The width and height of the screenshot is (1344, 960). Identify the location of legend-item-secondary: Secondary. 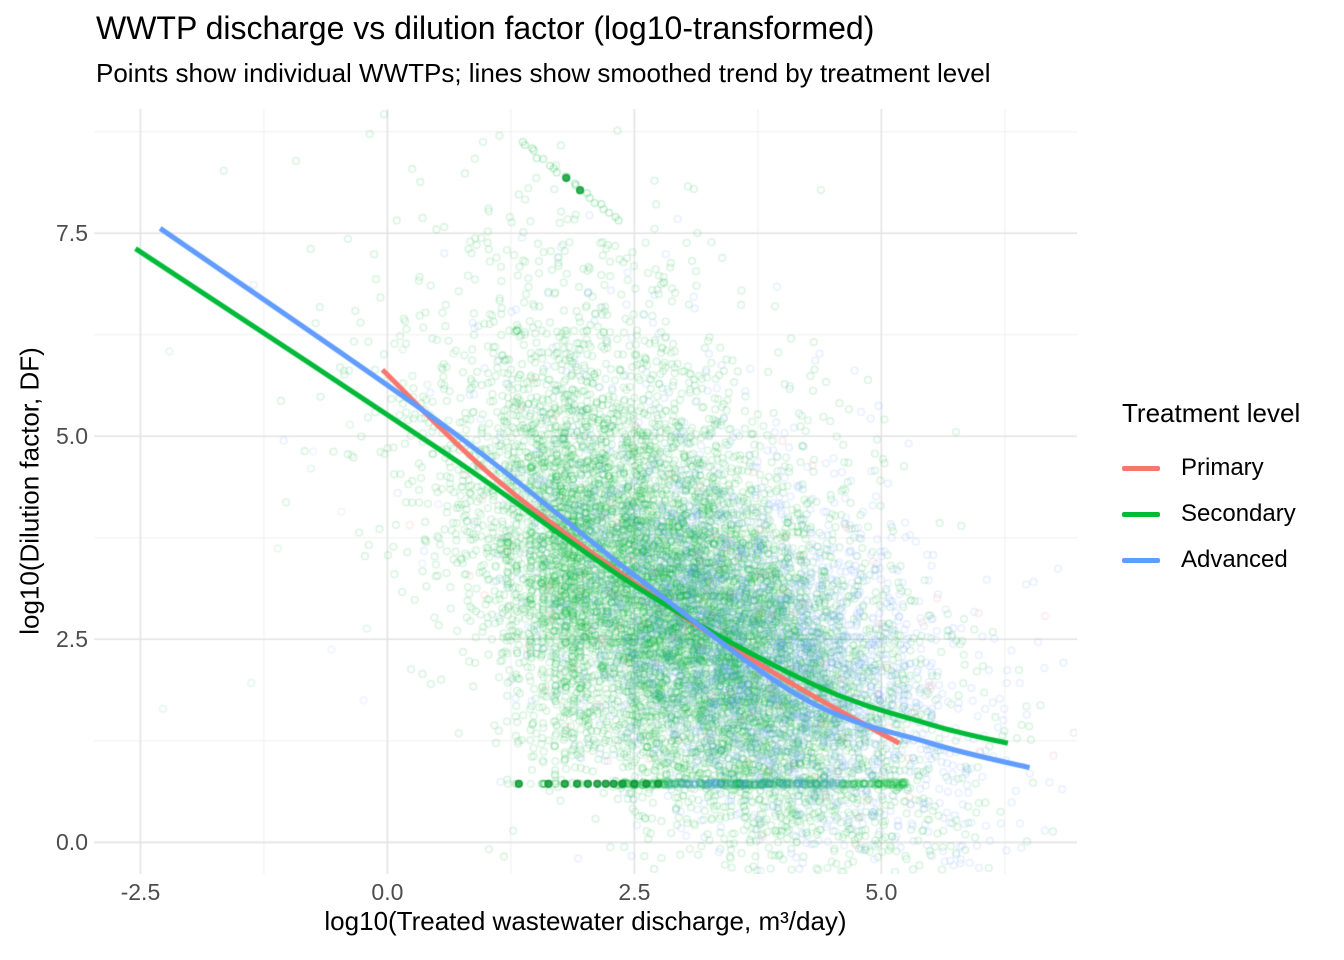
(1227, 514).